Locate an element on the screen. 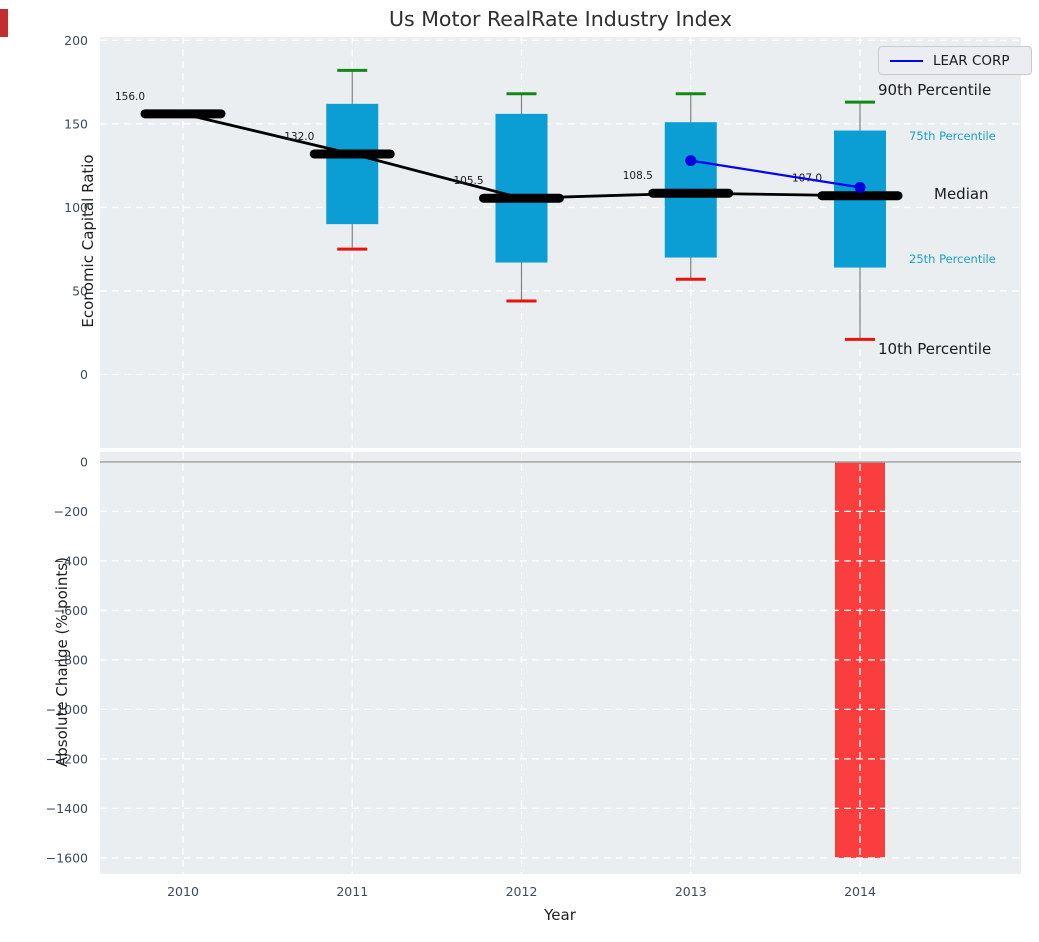 This screenshot has height=942, width=1039. median-value-label-2013: 108.5 is located at coordinates (638, 176).